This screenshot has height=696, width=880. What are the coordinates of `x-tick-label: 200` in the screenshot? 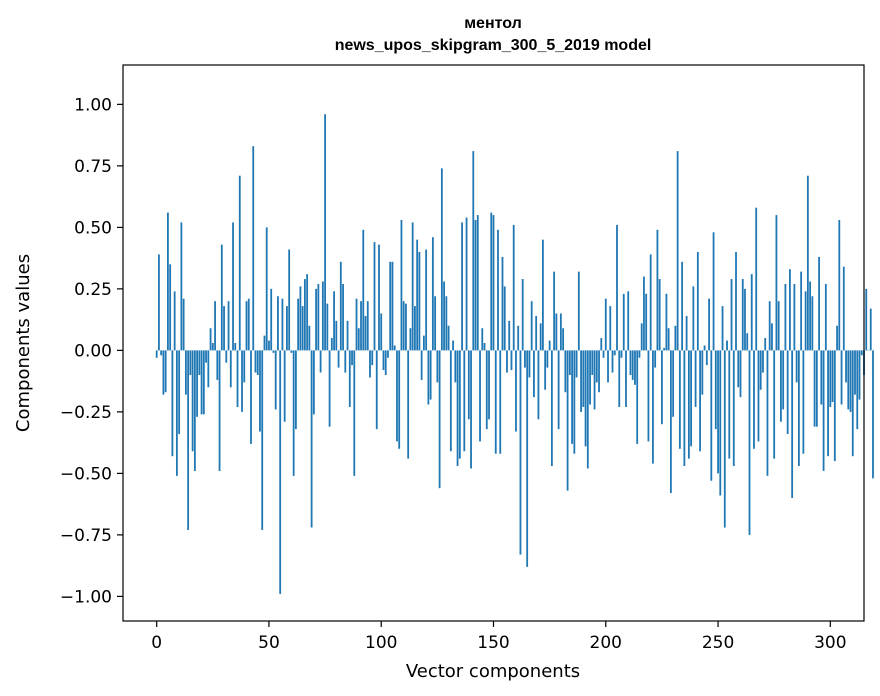 It's located at (606, 643).